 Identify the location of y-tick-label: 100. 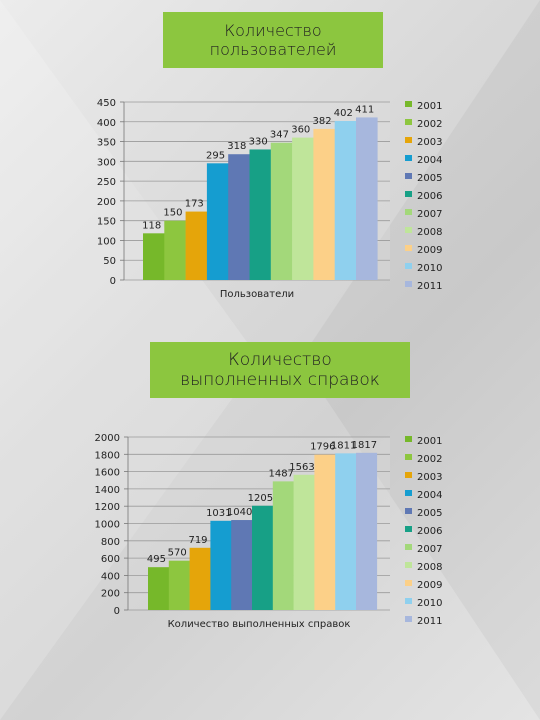
(106, 241).